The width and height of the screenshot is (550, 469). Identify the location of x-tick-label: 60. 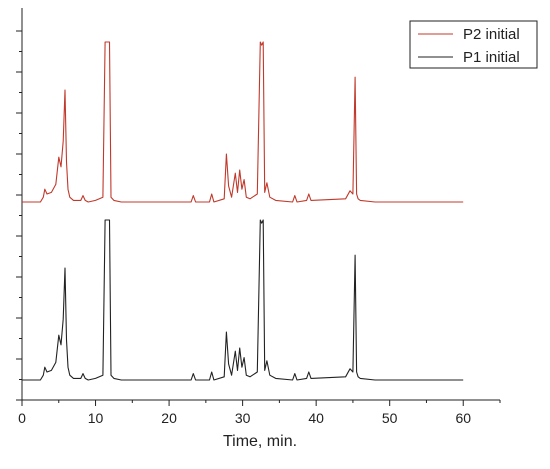
(463, 418).